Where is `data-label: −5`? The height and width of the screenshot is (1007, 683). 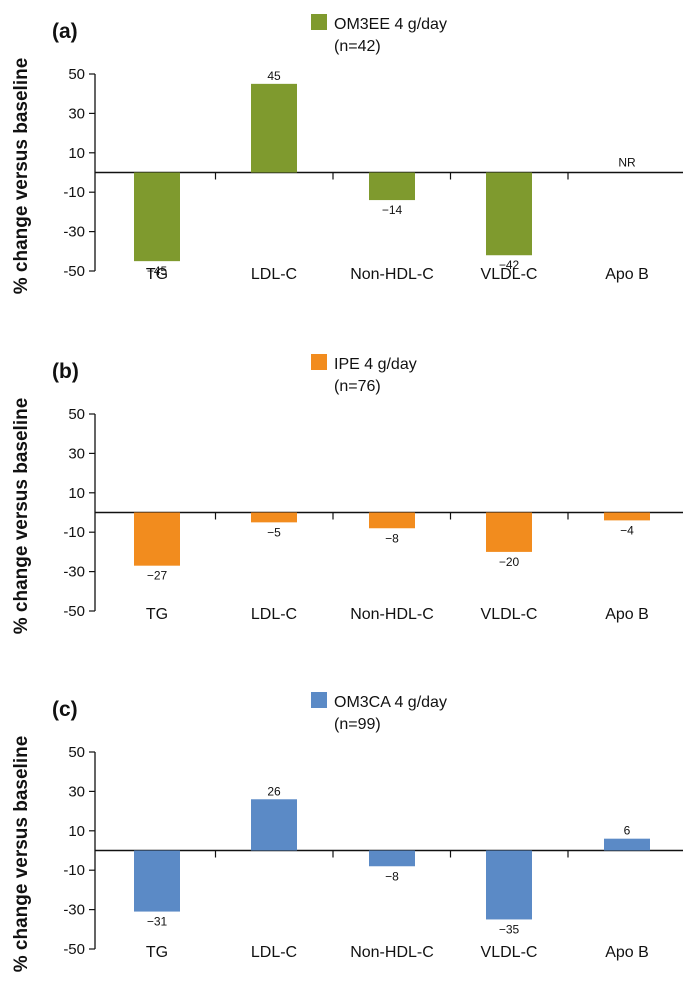 data-label: −5 is located at coordinates (274, 532).